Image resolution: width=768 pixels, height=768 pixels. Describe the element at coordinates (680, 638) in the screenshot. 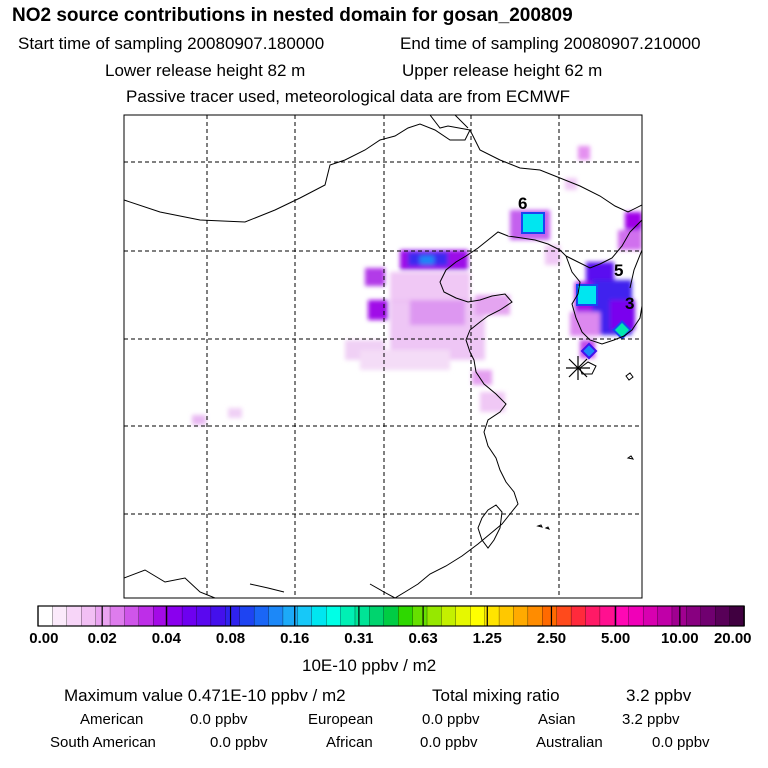

I see `colorbar-tick-label: 10.00` at that location.